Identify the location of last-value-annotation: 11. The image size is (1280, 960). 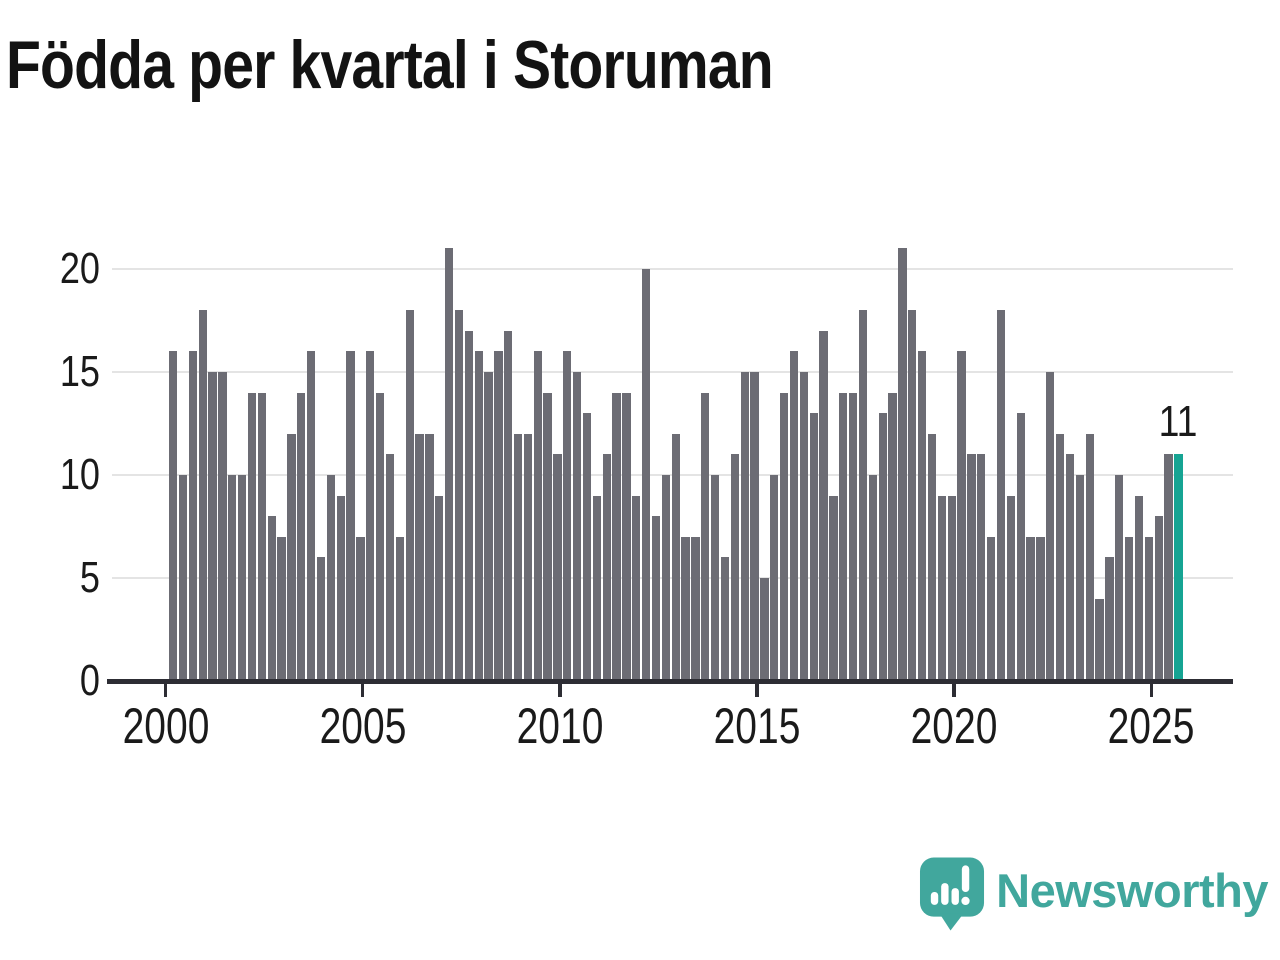
(1178, 421).